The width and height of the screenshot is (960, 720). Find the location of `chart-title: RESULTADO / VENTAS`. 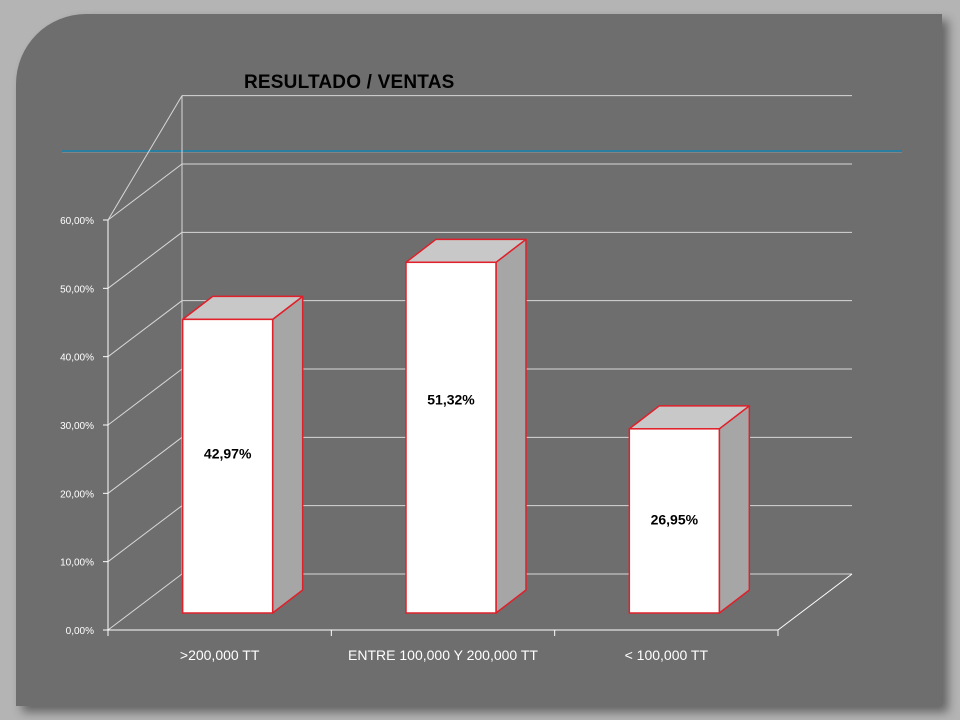

chart-title: RESULTADO / VENTAS is located at coordinates (349, 82).